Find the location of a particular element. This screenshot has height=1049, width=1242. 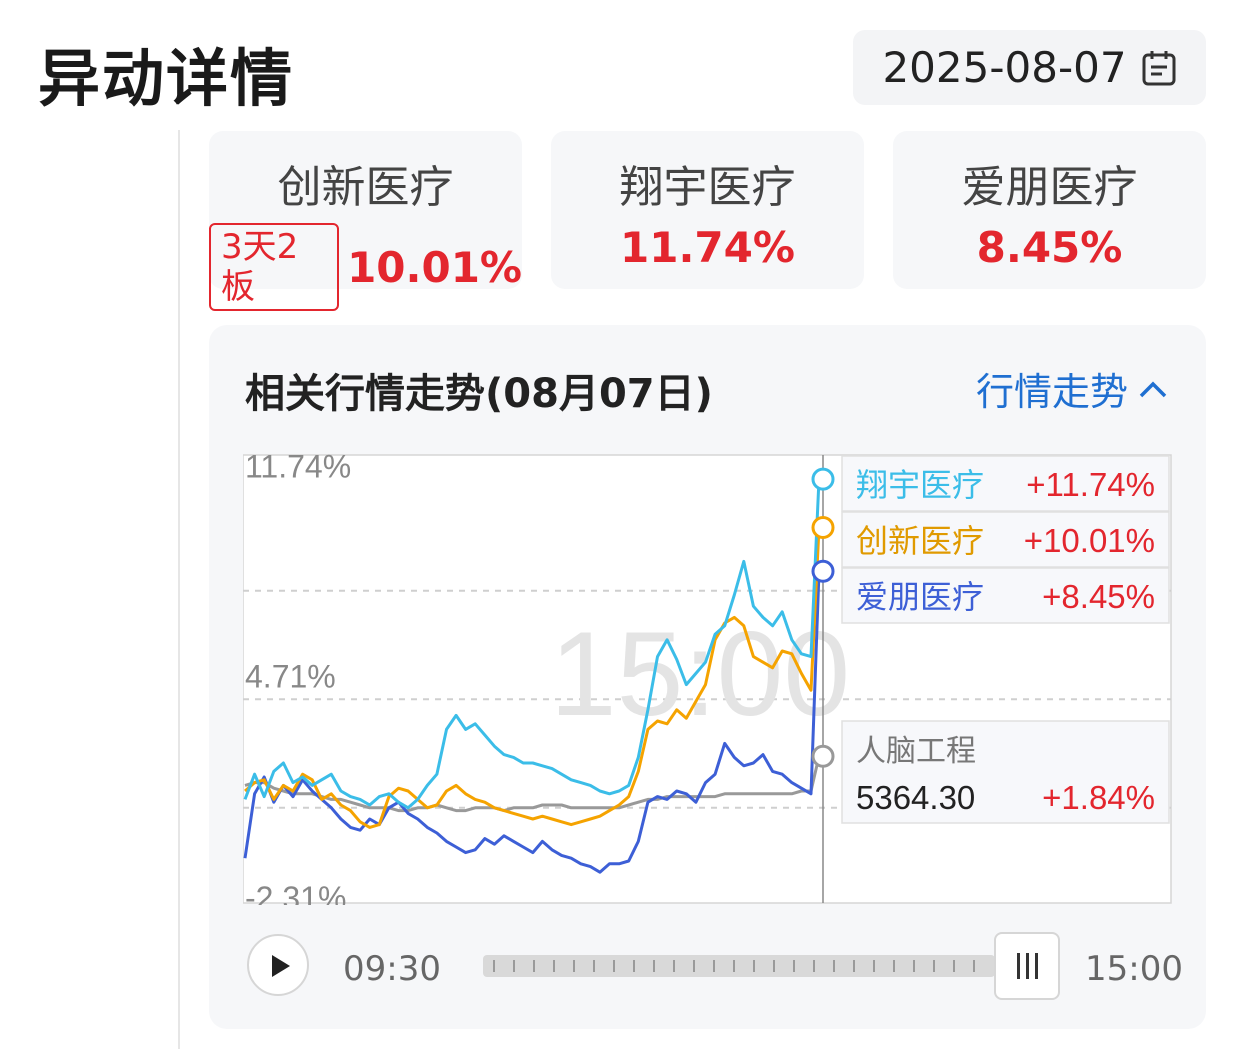

stock-name: 翔宇医疗 is located at coordinates (707, 187).